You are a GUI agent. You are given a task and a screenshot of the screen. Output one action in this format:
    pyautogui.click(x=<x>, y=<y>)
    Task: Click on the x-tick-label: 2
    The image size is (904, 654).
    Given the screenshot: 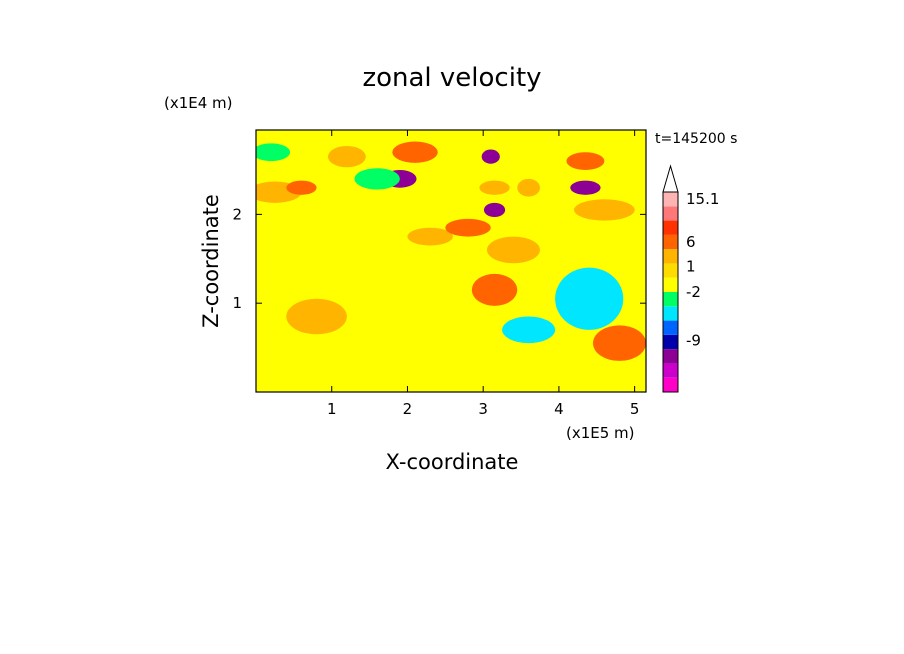 What is the action you would take?
    pyautogui.click(x=408, y=409)
    